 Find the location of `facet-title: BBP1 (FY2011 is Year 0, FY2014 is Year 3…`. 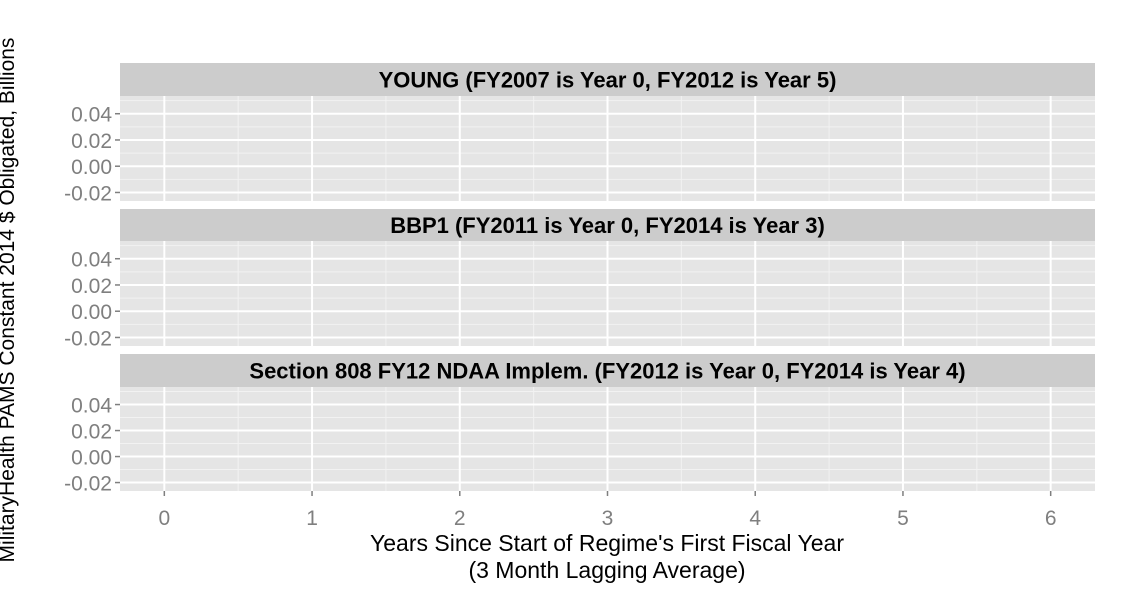

facet-title: BBP1 (FY2011 is Year 0, FY2014 is Year 3… is located at coordinates (607, 225).